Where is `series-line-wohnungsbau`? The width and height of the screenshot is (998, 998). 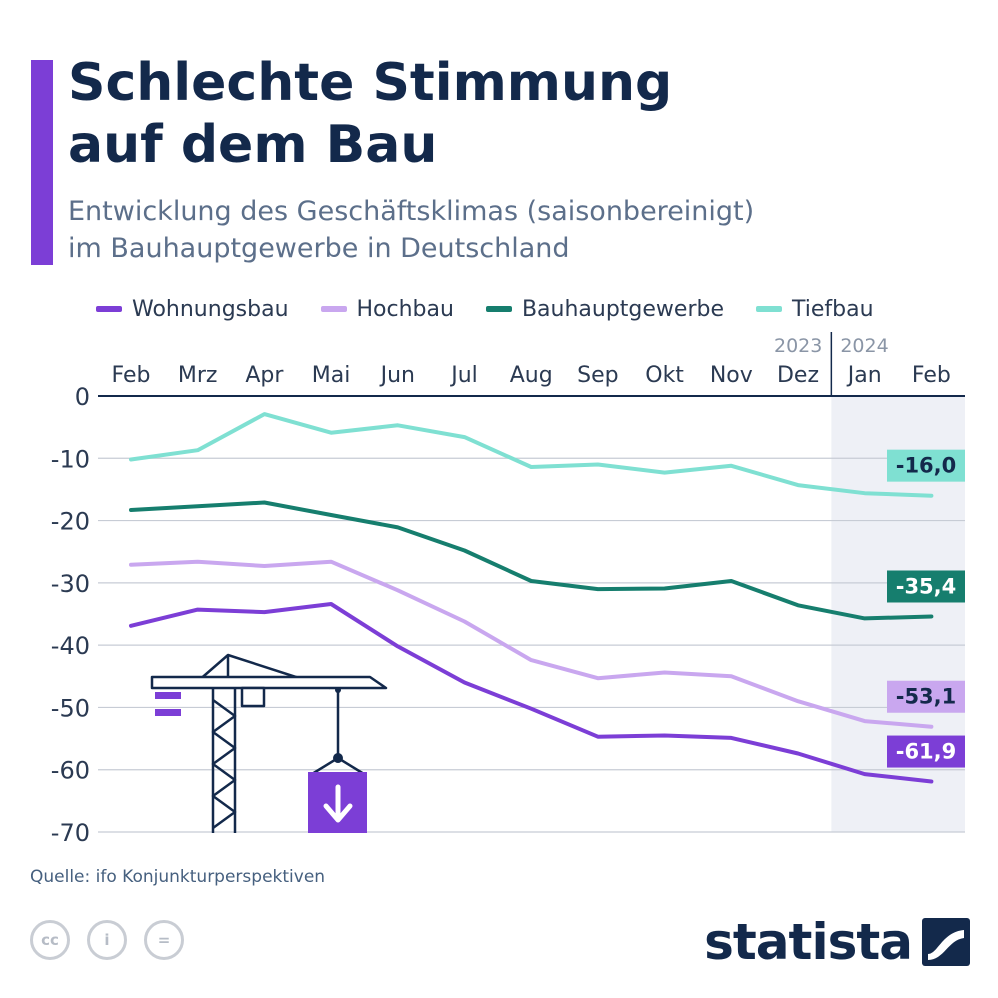 series-line-wohnungsbau is located at coordinates (531, 693).